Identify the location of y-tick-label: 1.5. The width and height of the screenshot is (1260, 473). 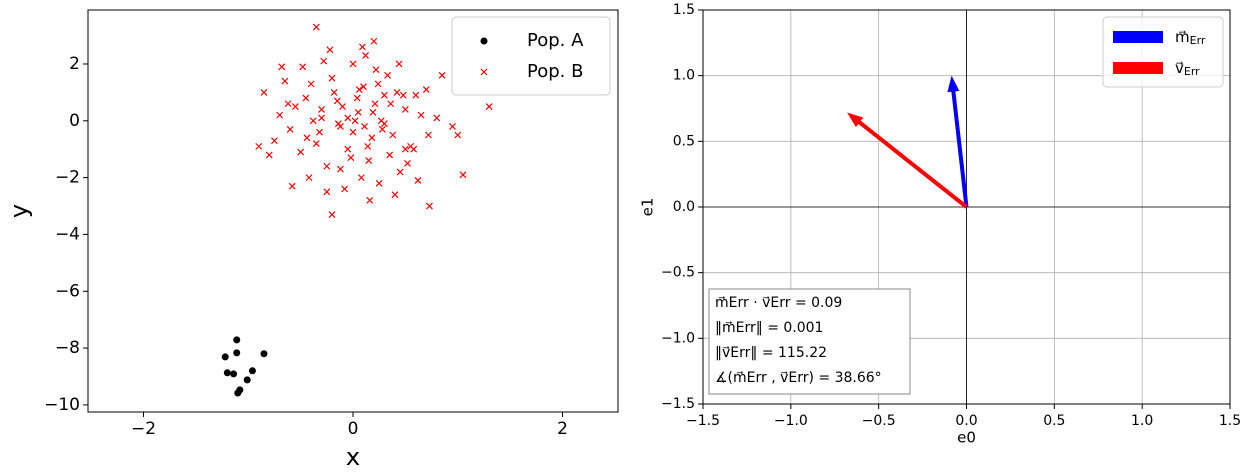
(684, 10).